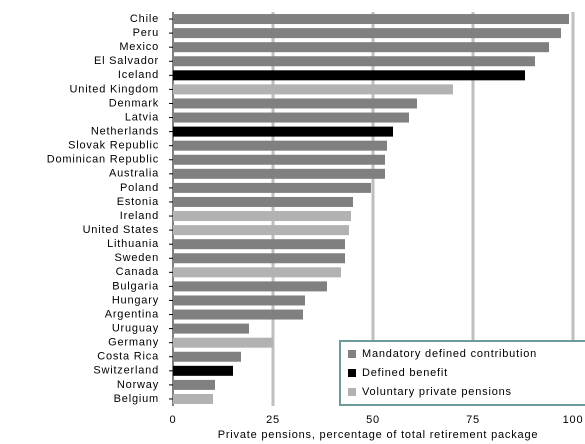  I want to click on y-tick-label: El Salvador, so click(126, 61).